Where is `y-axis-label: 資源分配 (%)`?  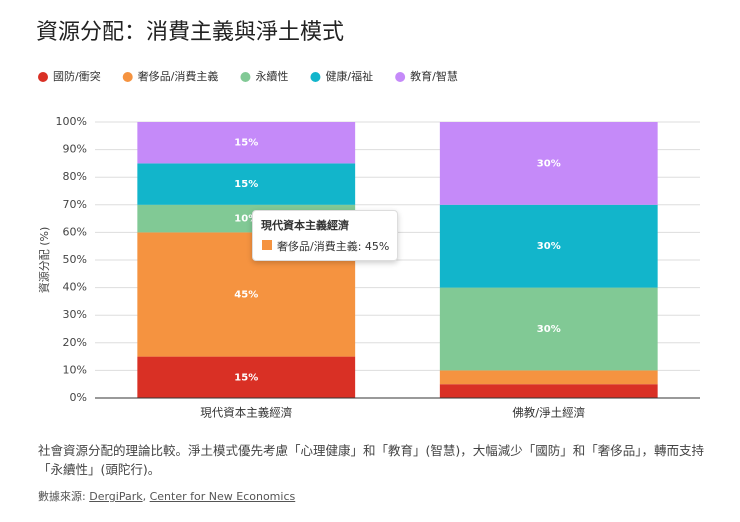
y-axis-label: 資源分配 (%) is located at coordinates (44, 260).